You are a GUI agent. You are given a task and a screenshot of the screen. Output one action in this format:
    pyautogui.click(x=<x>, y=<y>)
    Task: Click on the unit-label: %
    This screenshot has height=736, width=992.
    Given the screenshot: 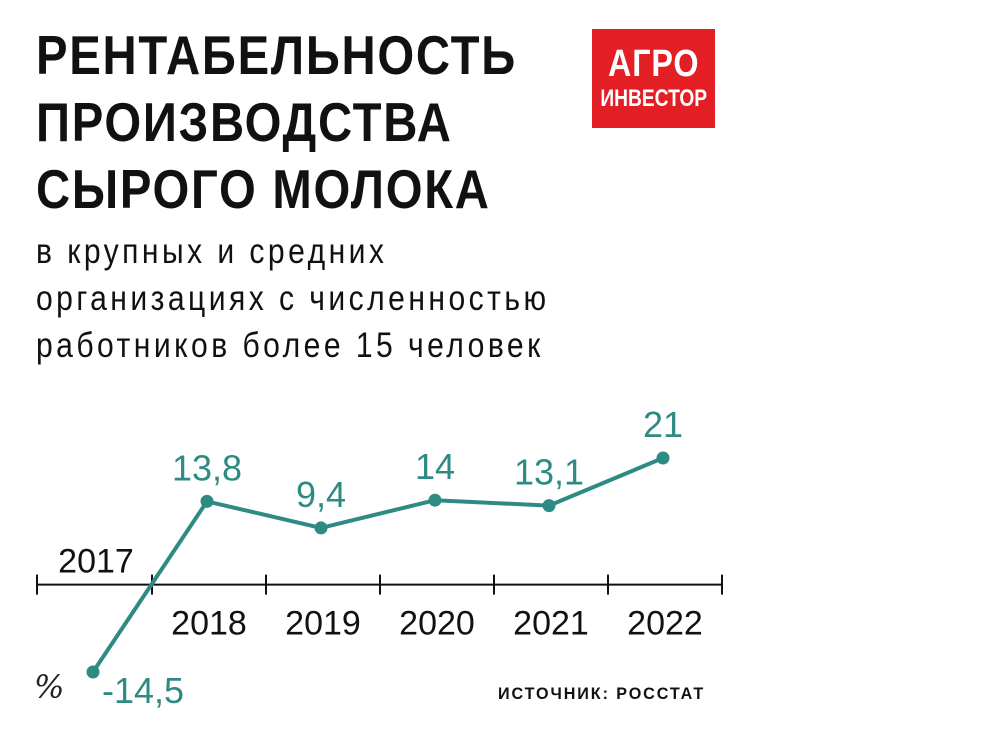 What is the action you would take?
    pyautogui.click(x=49, y=687)
    